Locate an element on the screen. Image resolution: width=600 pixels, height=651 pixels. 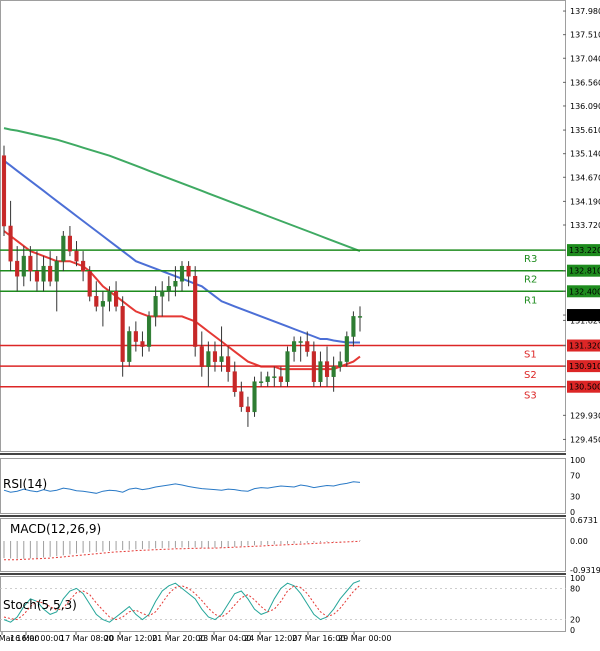
stoch-panel is located at coordinates (283, 604).